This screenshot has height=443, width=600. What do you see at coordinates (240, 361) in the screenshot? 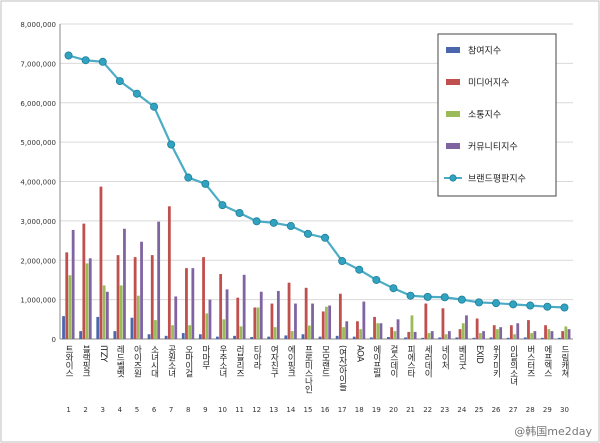
I see `x-category-label: 러블리즈` at bounding box center [240, 361].